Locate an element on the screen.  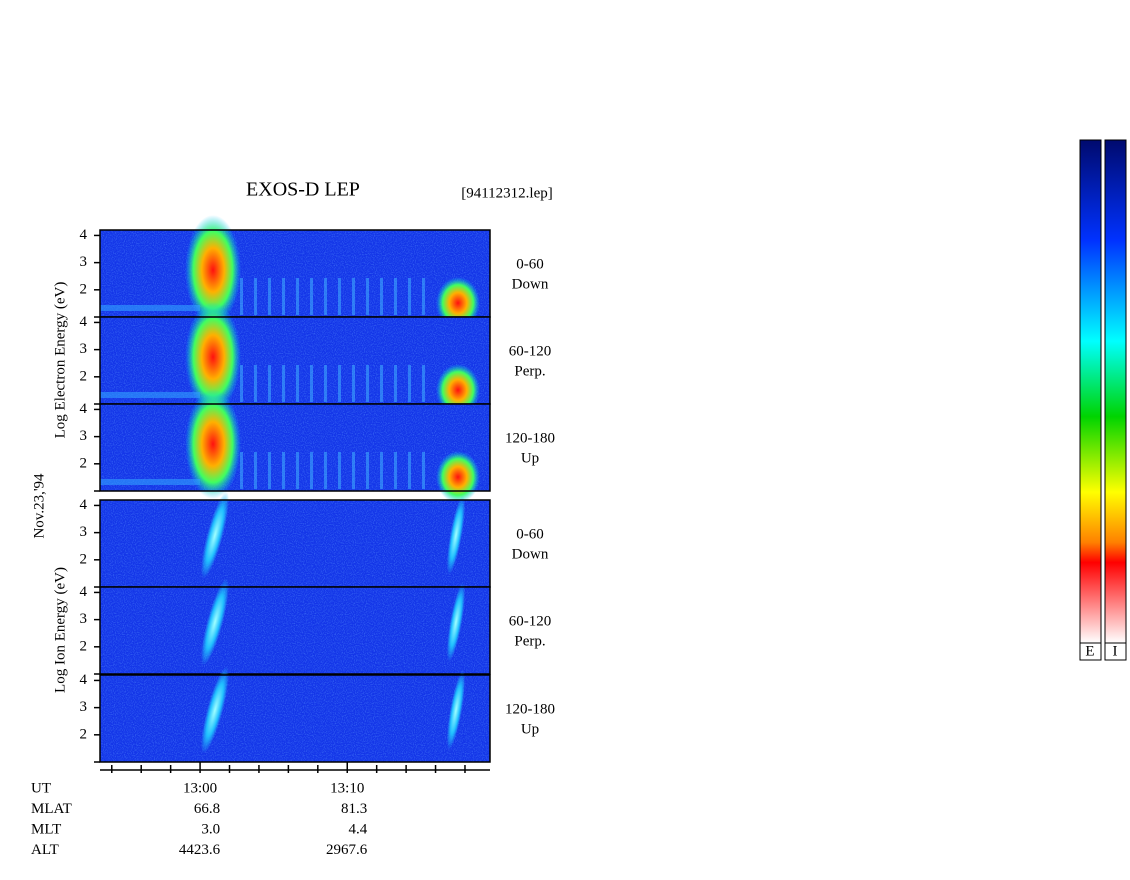
colorbar-label: E is located at coordinates (1089, 651).